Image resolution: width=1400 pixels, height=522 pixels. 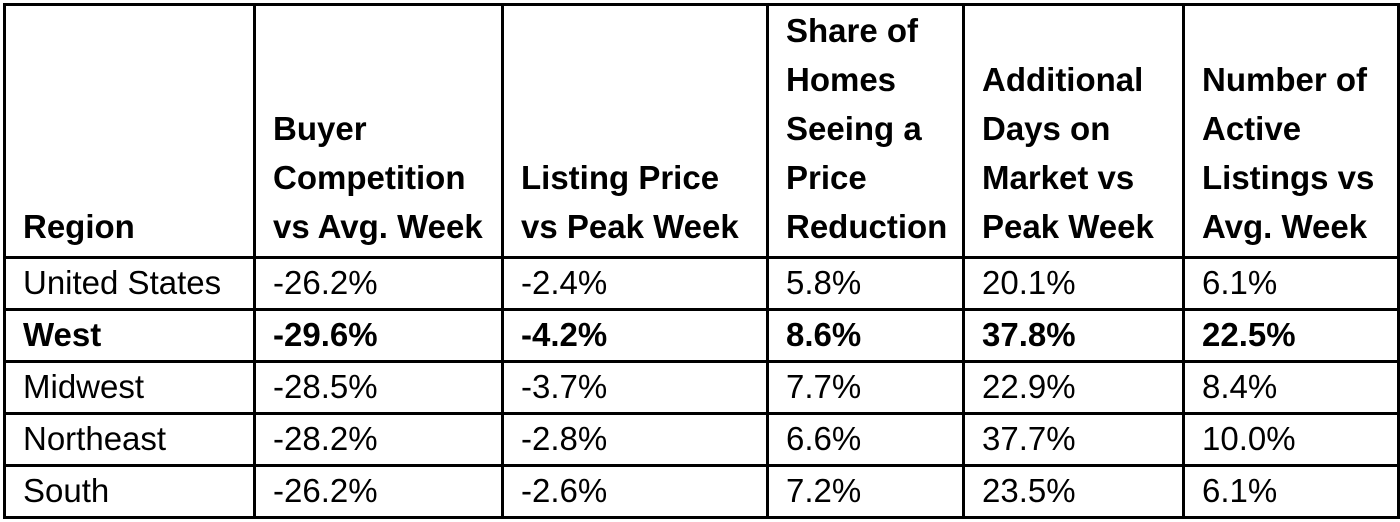 What do you see at coordinates (1073, 491) in the screenshot?
I see `value-cell-days-on-market: 23.5%` at bounding box center [1073, 491].